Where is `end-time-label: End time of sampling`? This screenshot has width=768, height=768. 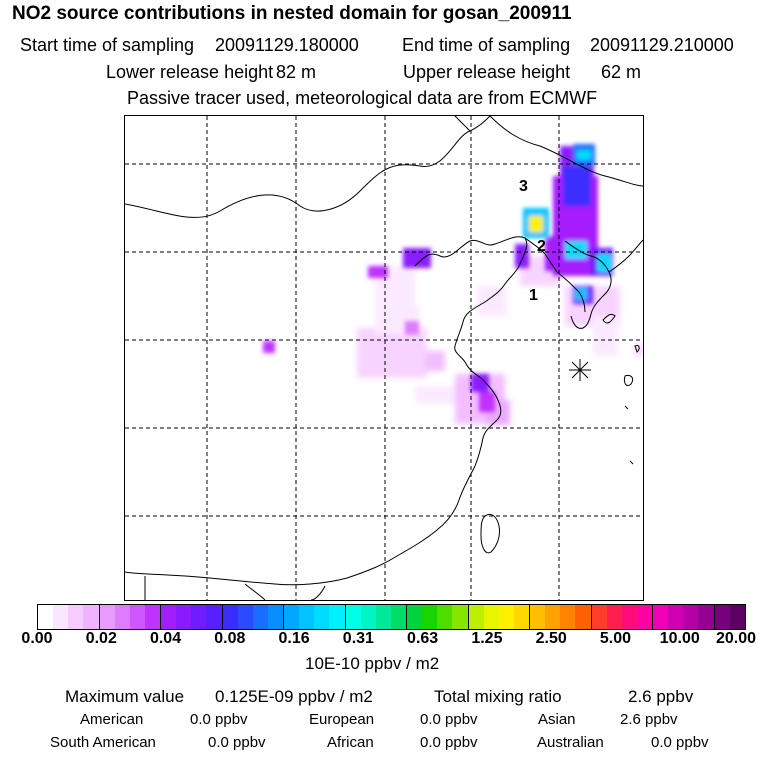 end-time-label: End time of sampling is located at coordinates (486, 45).